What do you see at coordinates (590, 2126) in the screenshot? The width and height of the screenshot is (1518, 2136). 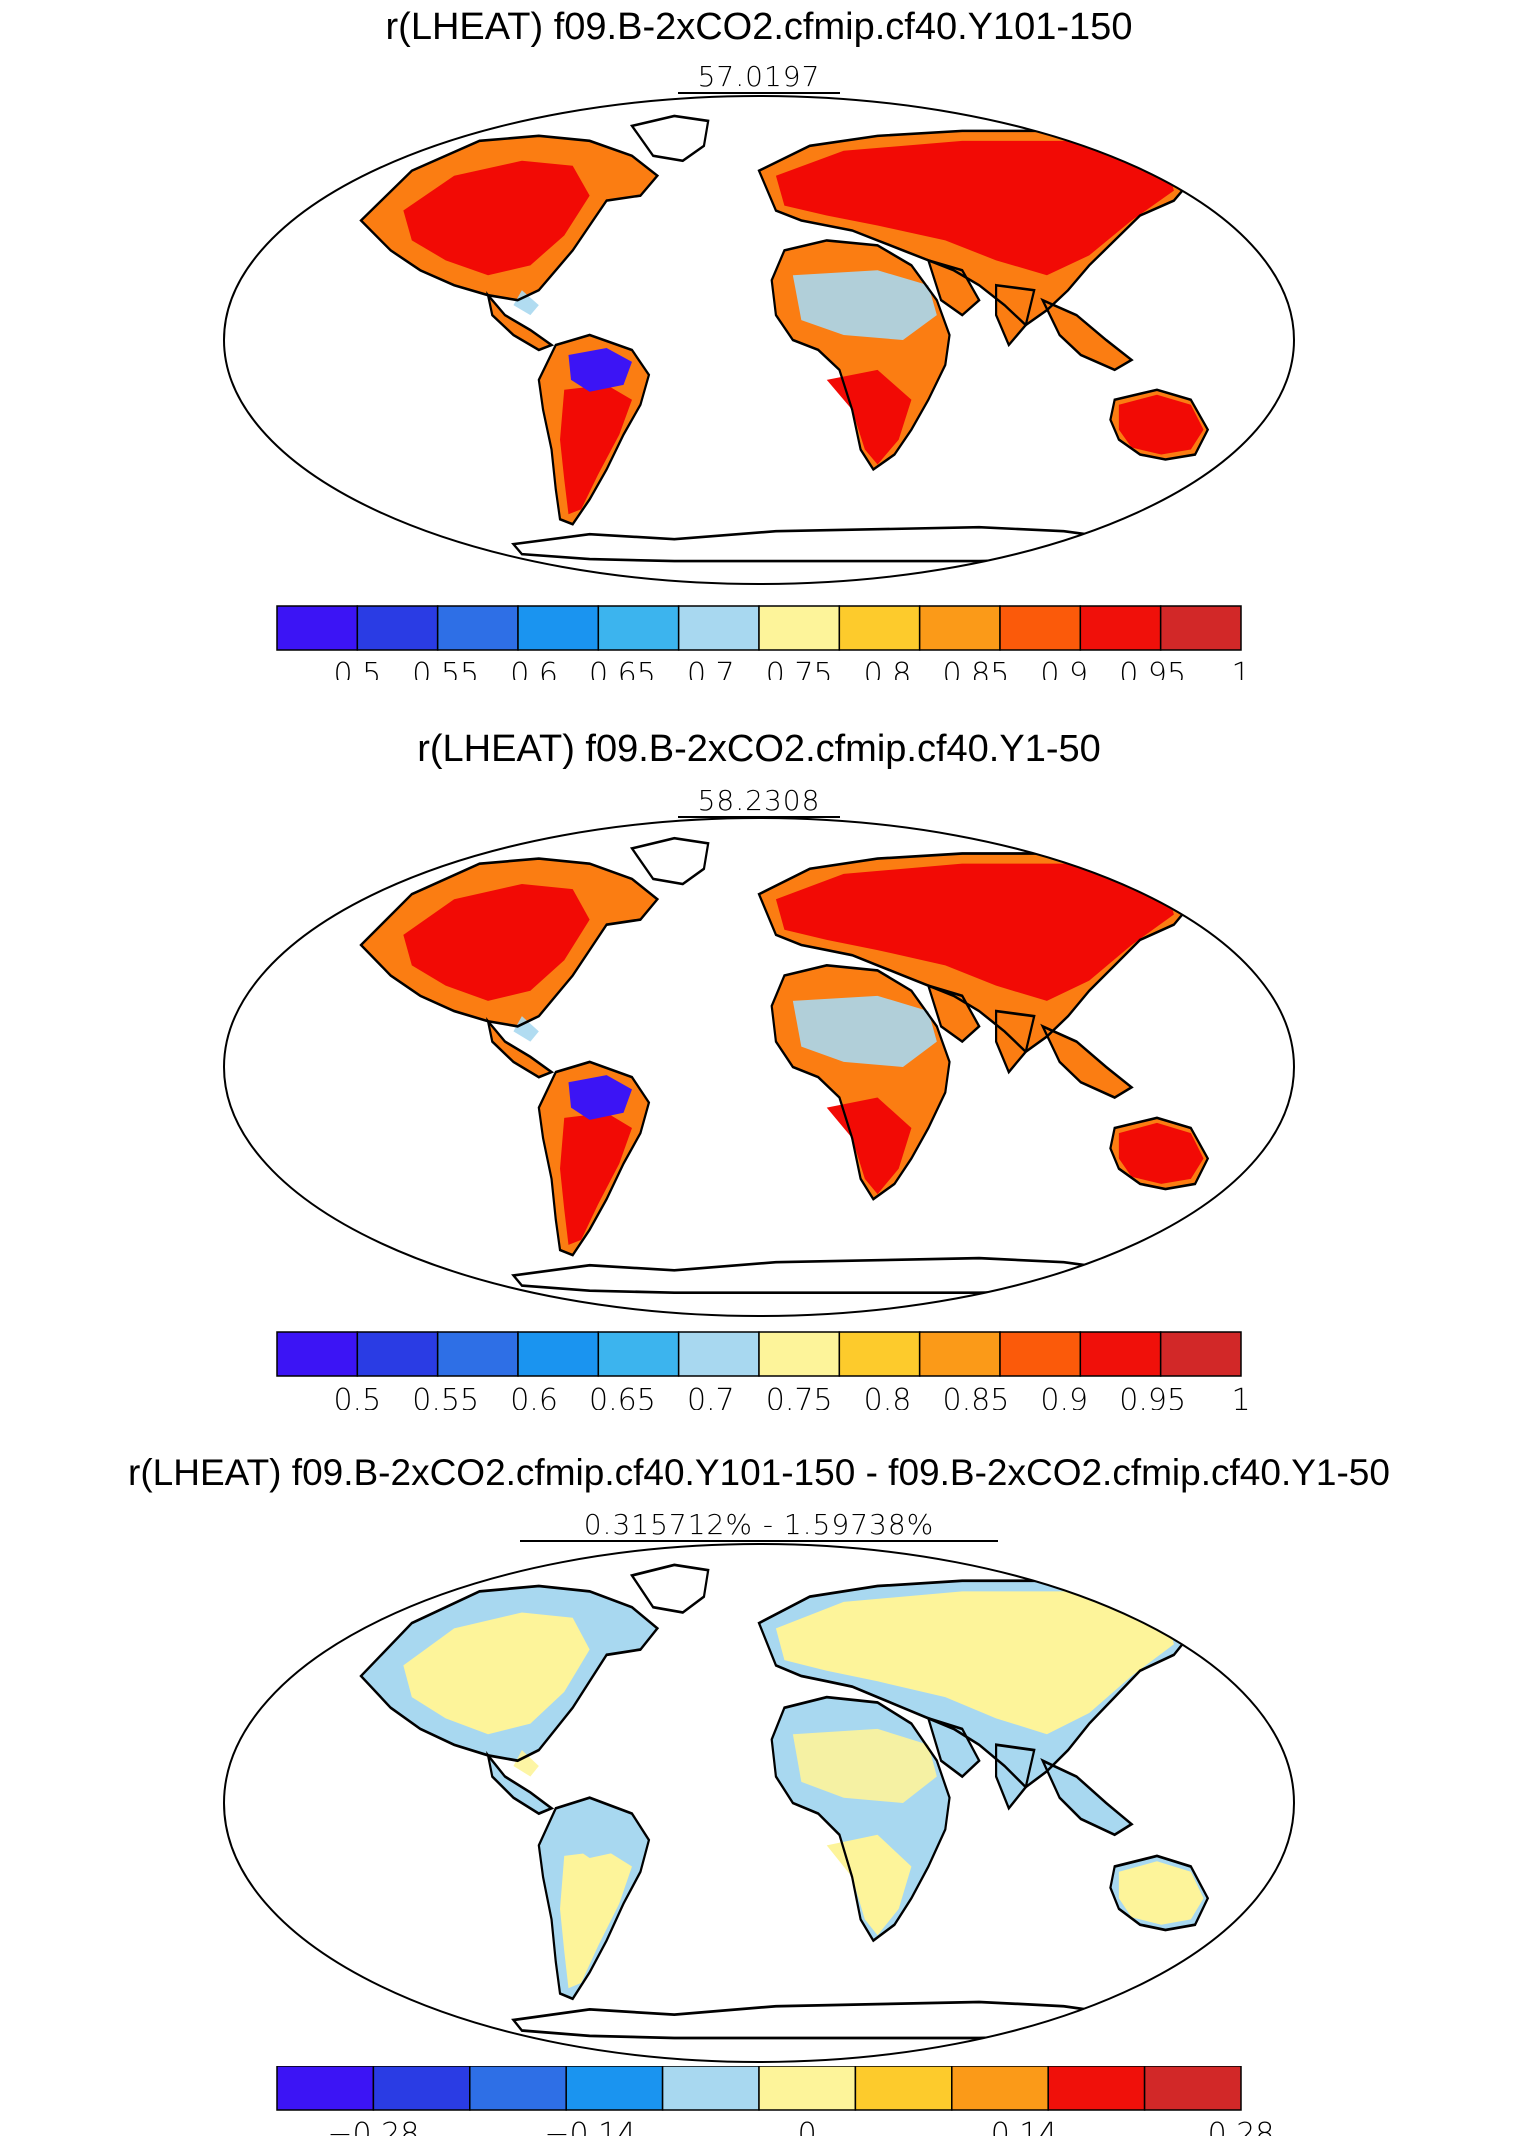 I see `colorbar-tick-label: −0.14` at bounding box center [590, 2126].